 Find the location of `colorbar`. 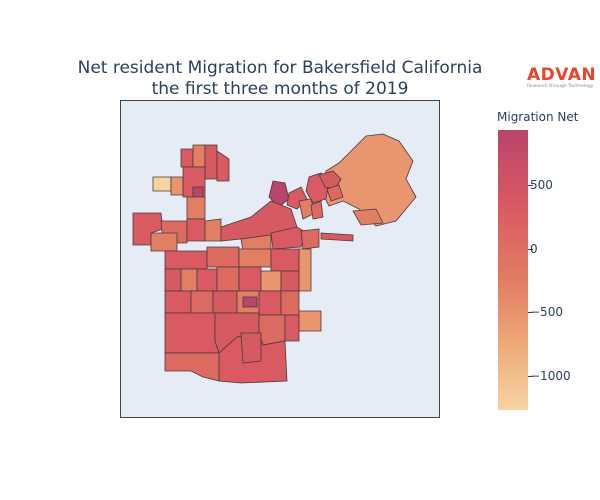

colorbar is located at coordinates (513, 270).